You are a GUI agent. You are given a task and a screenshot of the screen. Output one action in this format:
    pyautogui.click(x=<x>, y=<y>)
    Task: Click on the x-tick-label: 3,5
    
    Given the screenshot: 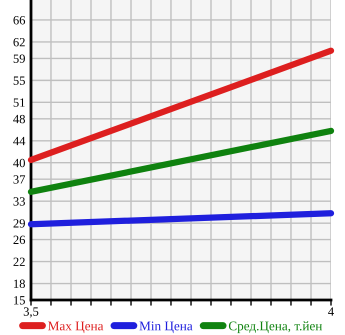 What is the action you would take?
    pyautogui.click(x=31, y=312)
    